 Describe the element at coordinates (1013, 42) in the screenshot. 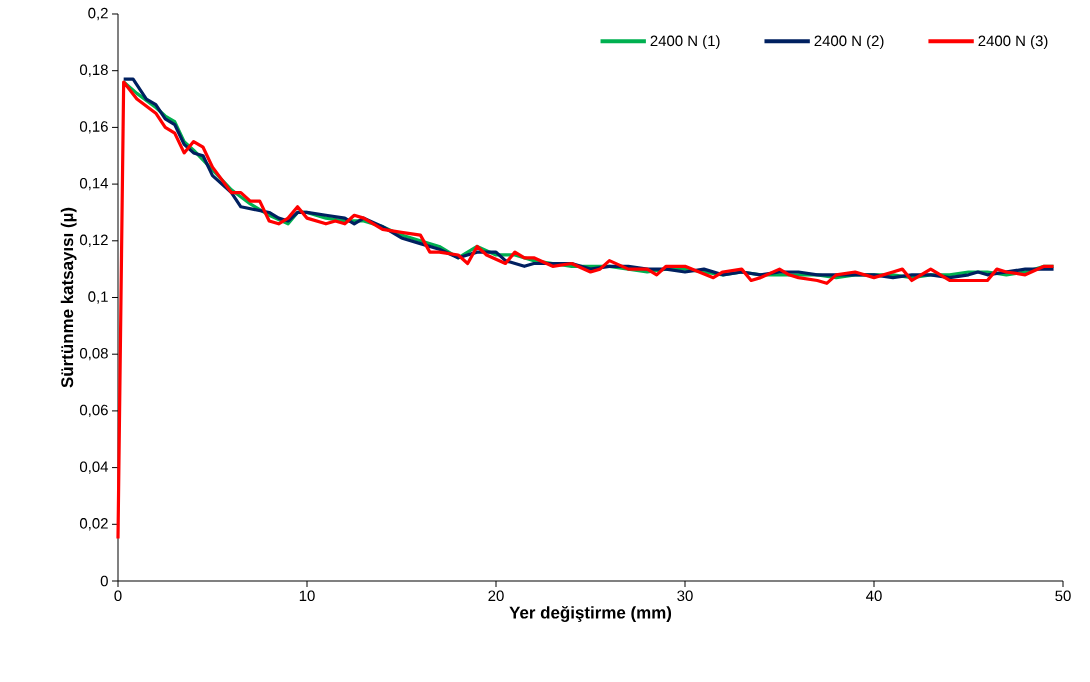

I see `legend-label: 2400 N (3)` at that location.